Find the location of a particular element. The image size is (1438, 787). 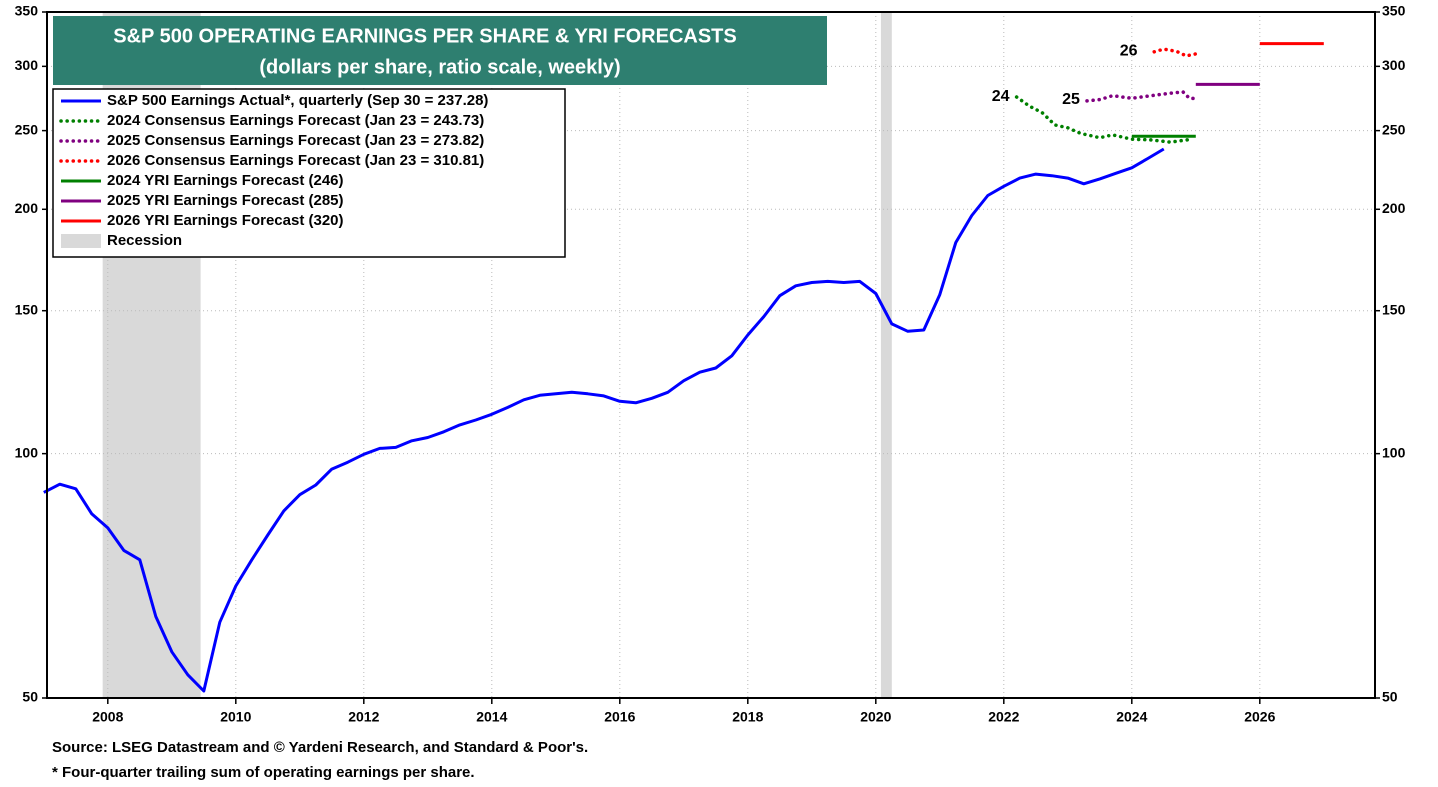

y-tick-label: 350 is located at coordinates (27, 11).